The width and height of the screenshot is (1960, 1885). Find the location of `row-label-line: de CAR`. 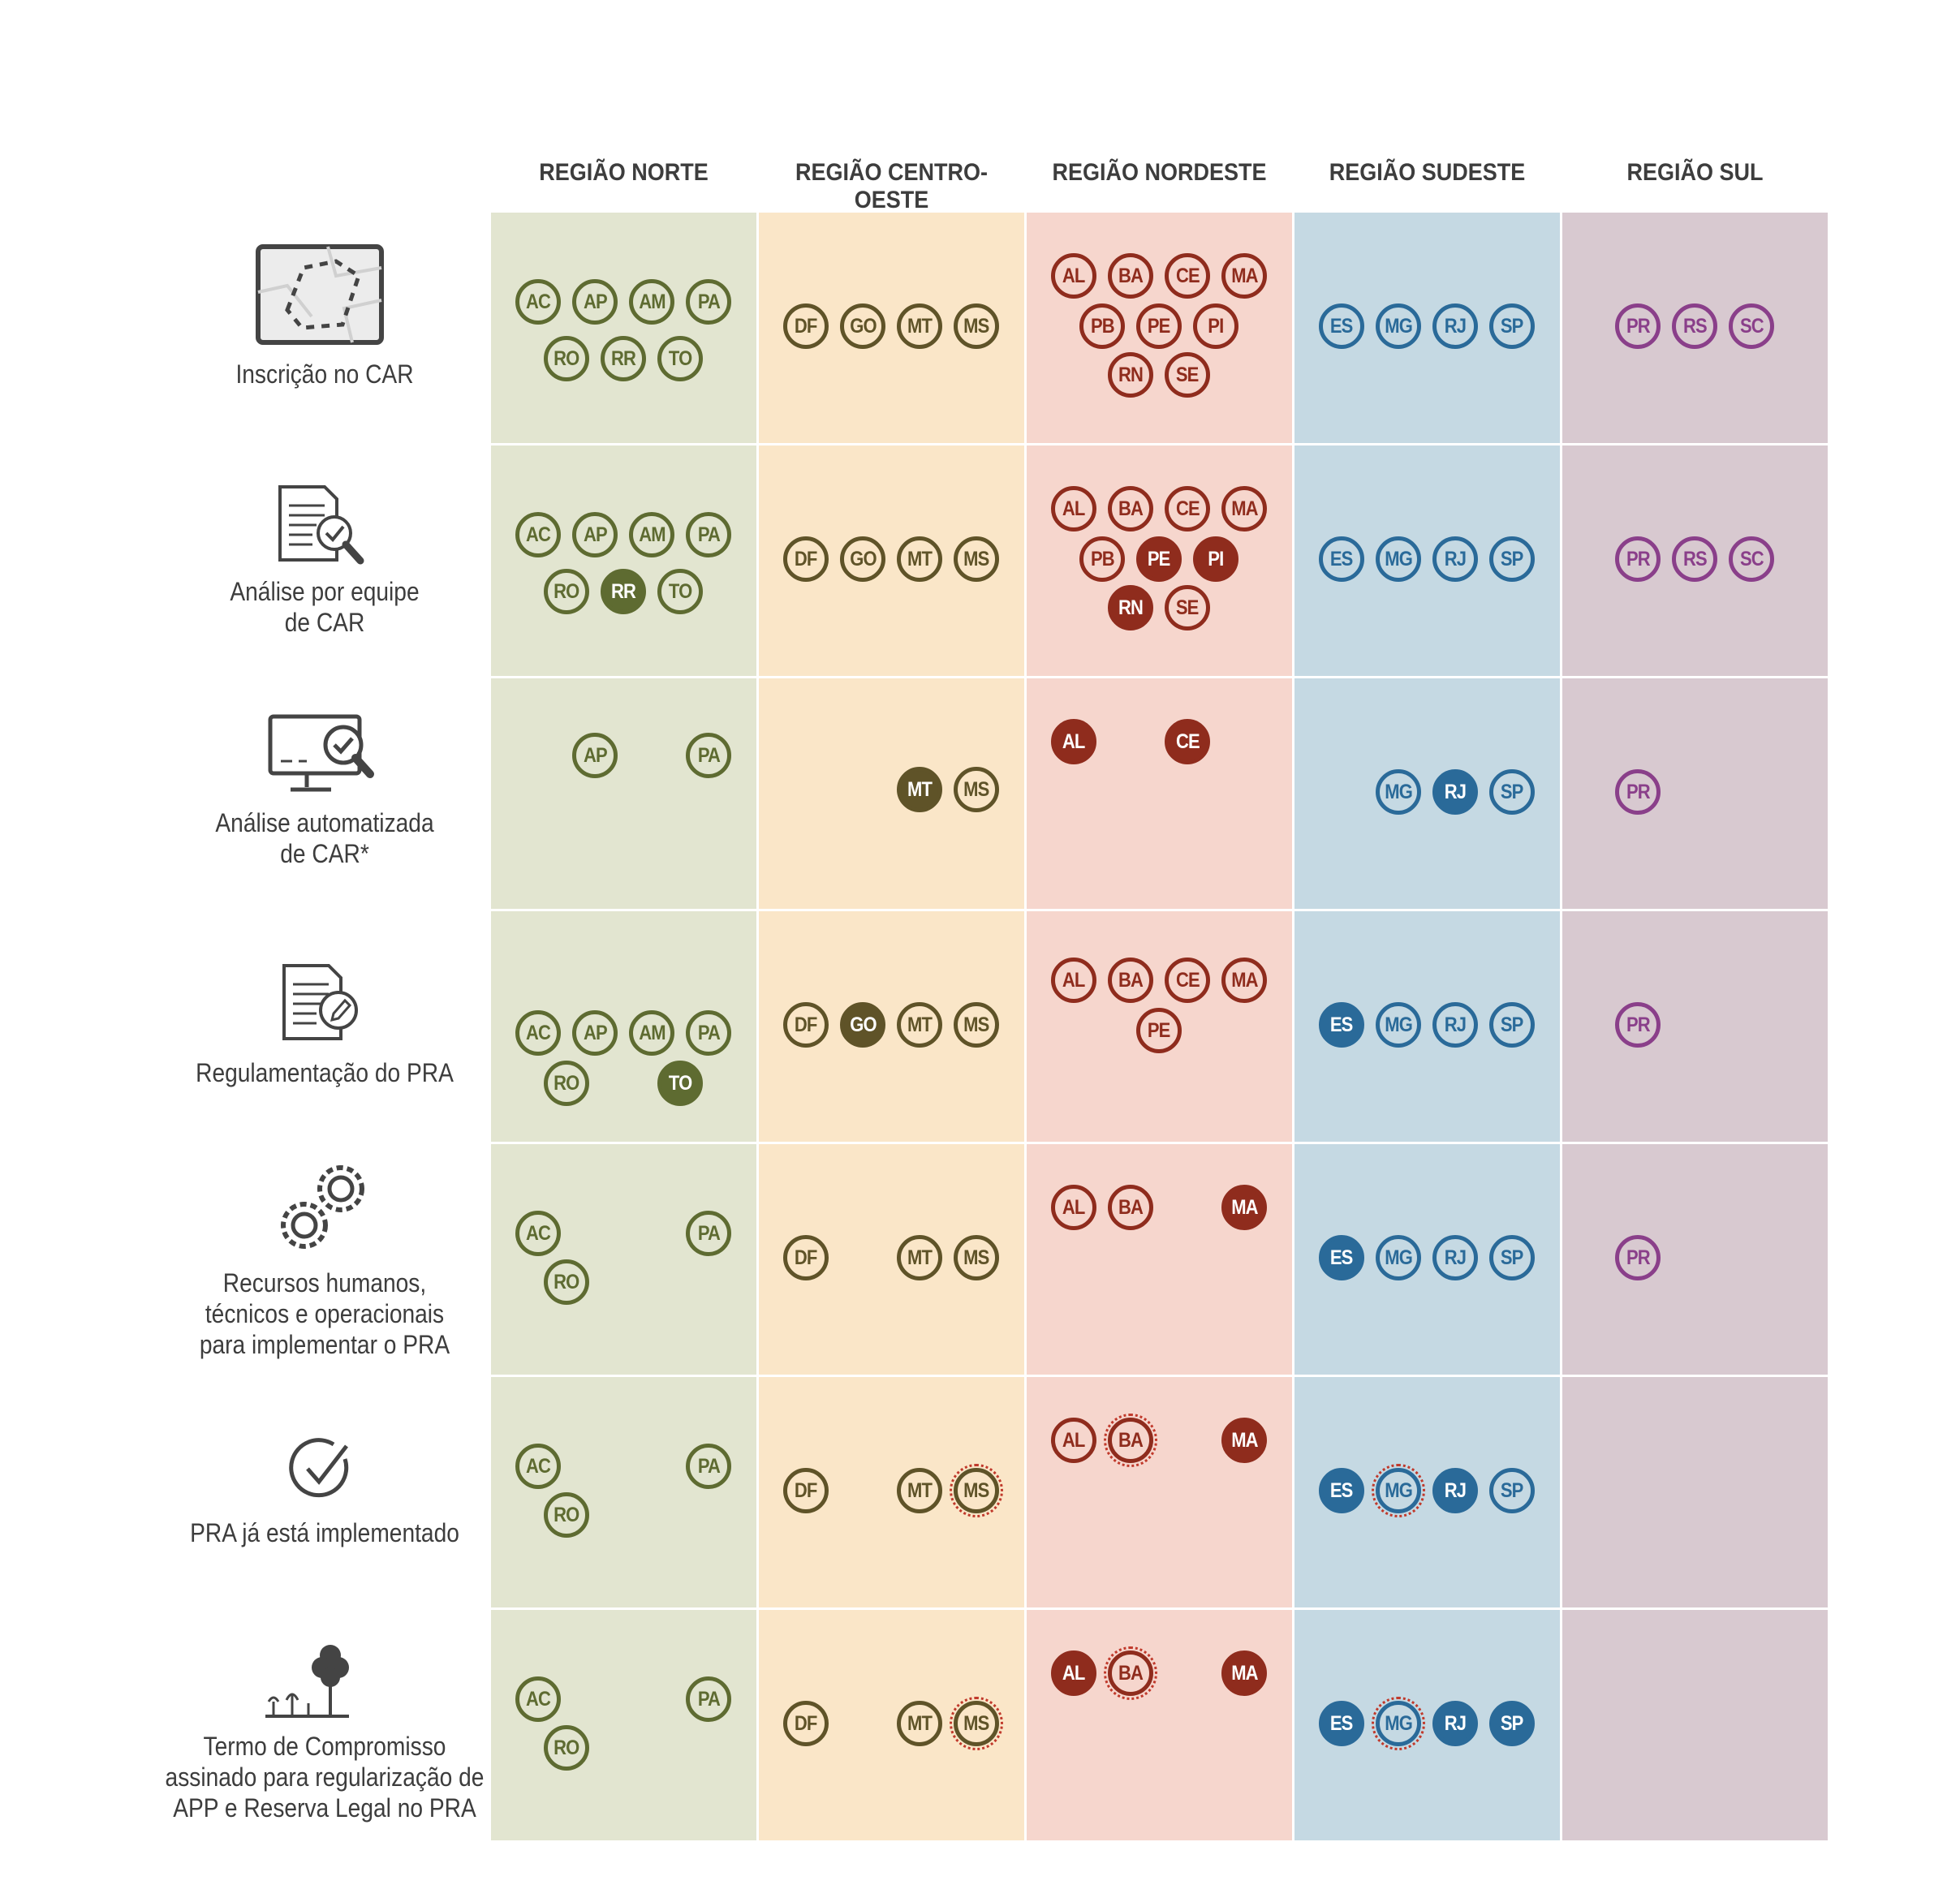

row-label-line: de CAR is located at coordinates (325, 623).